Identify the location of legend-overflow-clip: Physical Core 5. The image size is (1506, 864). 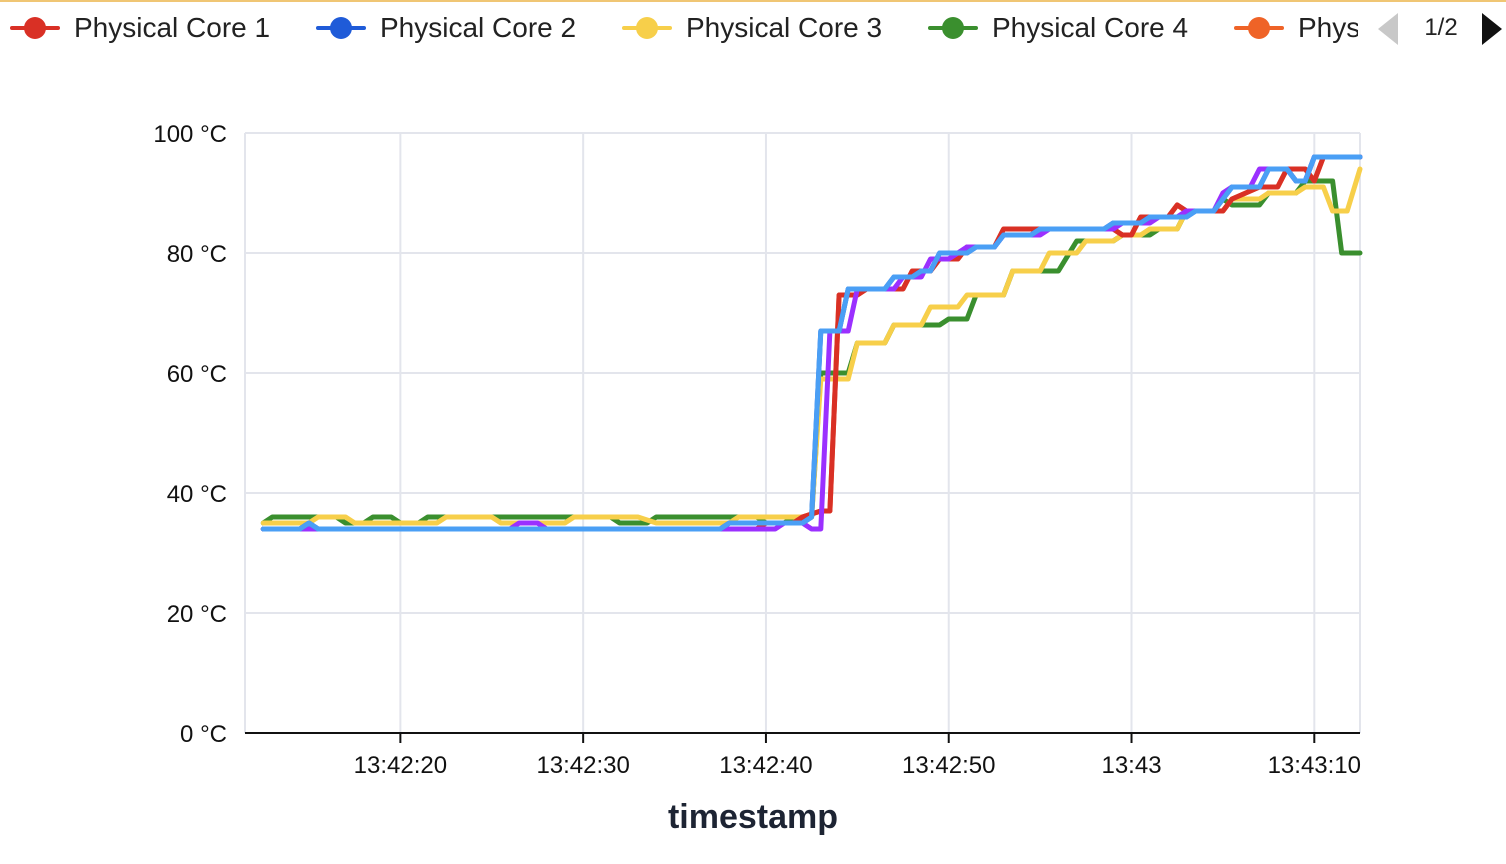
(1295, 28).